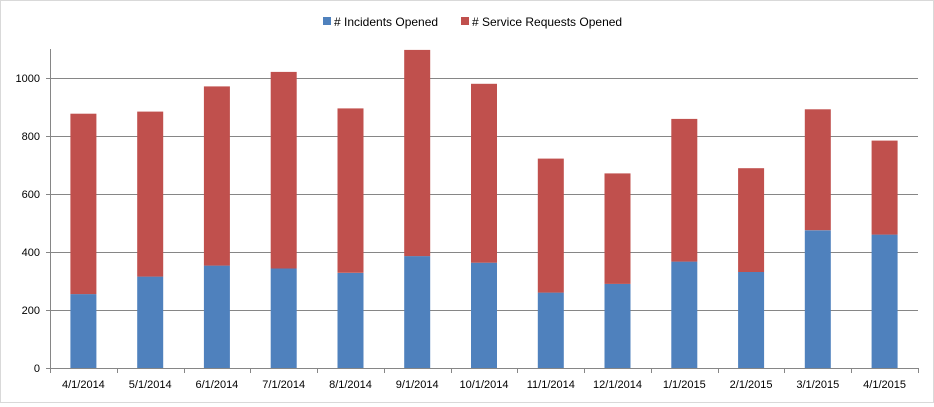  I want to click on x-tick-label: 8/1/2014, so click(350, 385).